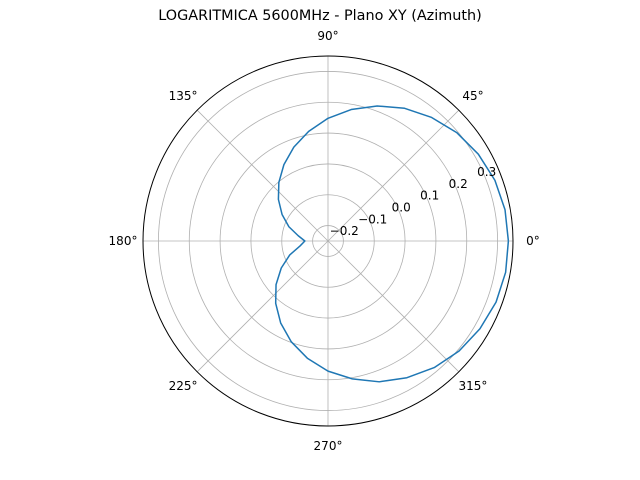 This screenshot has height=480, width=640. What do you see at coordinates (123, 241) in the screenshot?
I see `angular-tick-label: 180°` at bounding box center [123, 241].